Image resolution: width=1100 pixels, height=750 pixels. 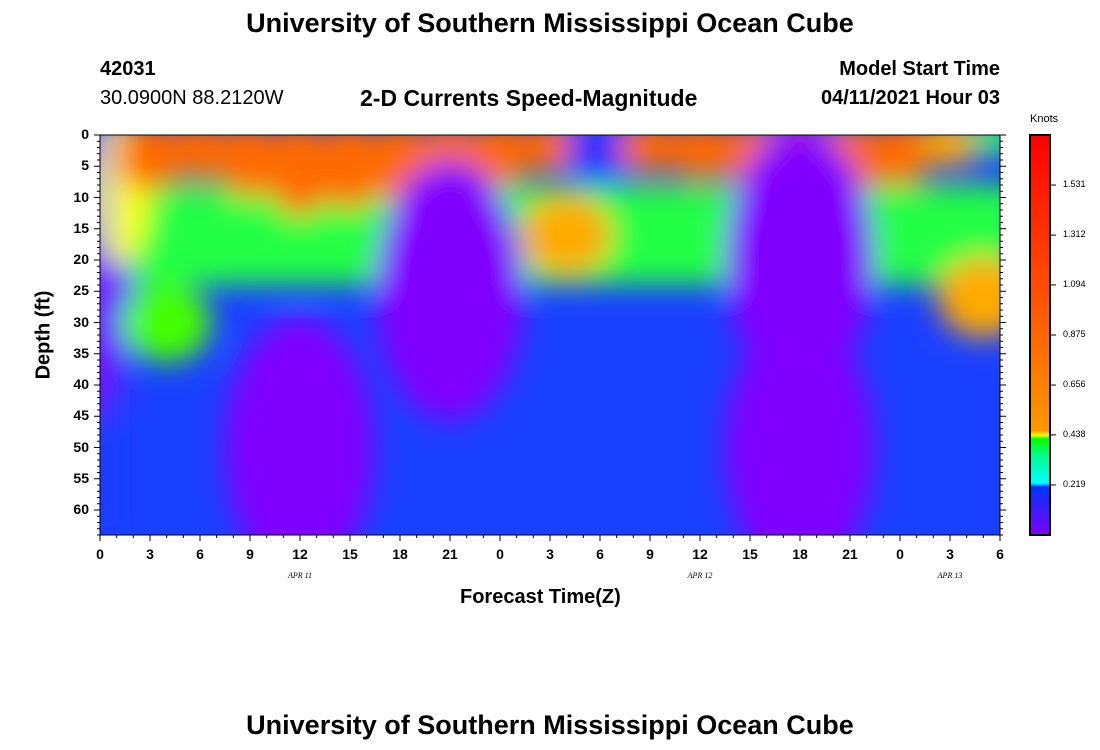 I want to click on date-label: APR 13, so click(x=950, y=575).